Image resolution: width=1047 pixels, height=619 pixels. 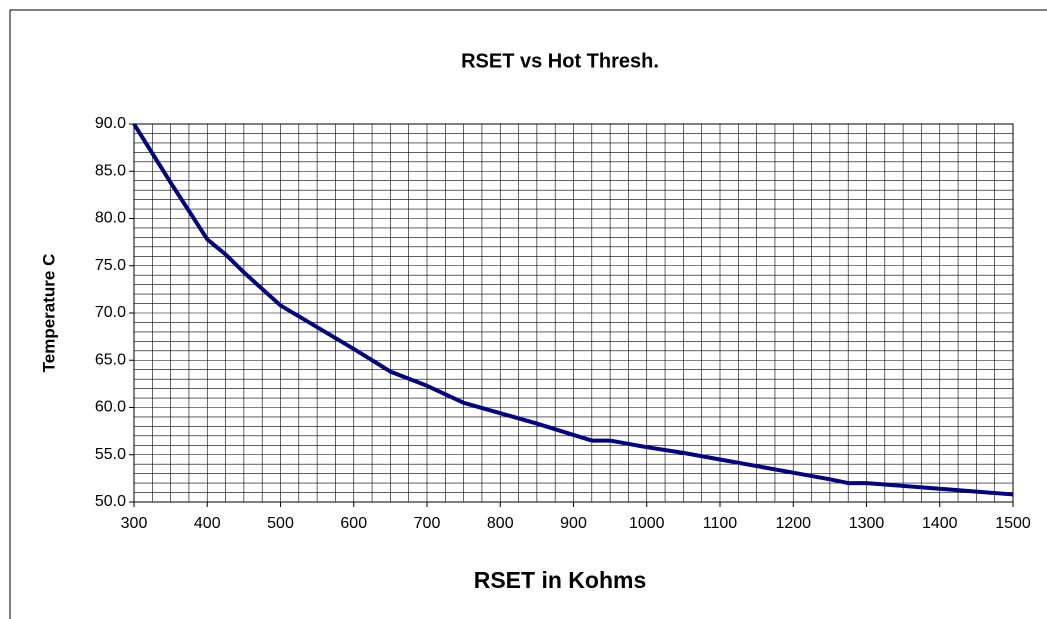 I want to click on x-tick-label: 1100, so click(x=720, y=523).